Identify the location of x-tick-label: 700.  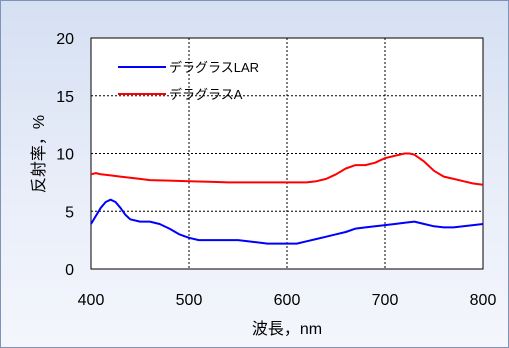
(385, 300).